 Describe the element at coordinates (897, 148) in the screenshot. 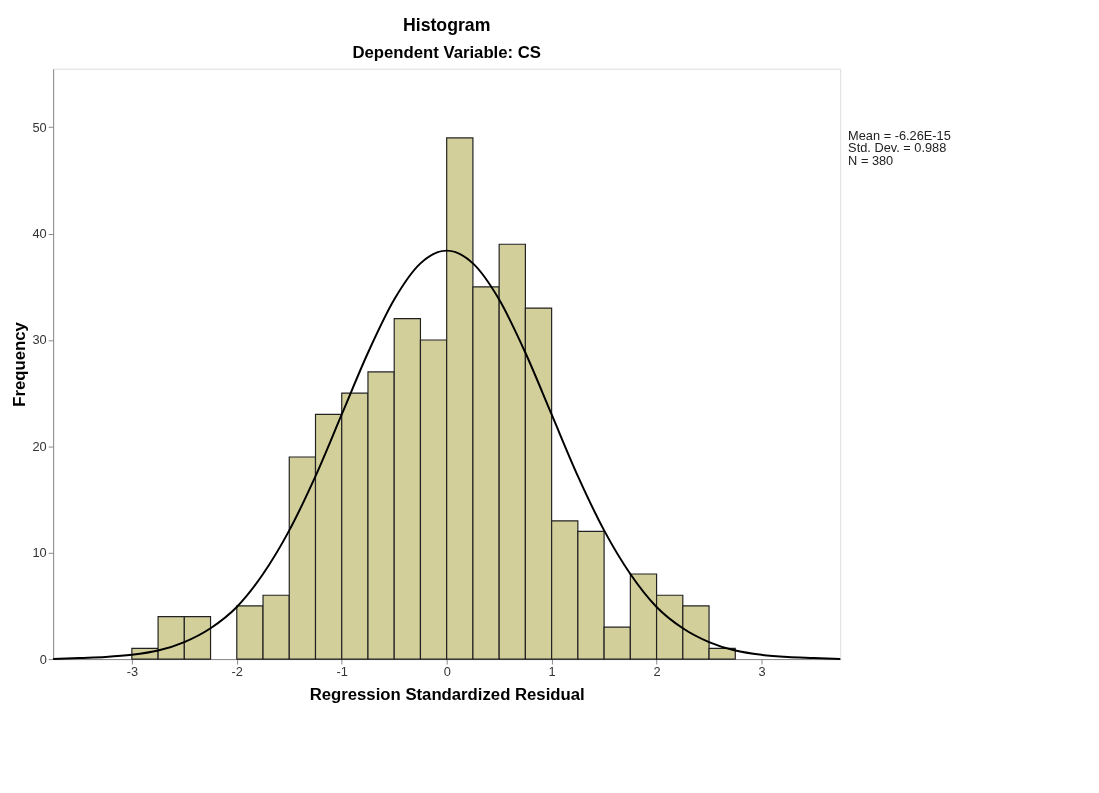

I see `text: Std. Dev. = 0.988` at that location.